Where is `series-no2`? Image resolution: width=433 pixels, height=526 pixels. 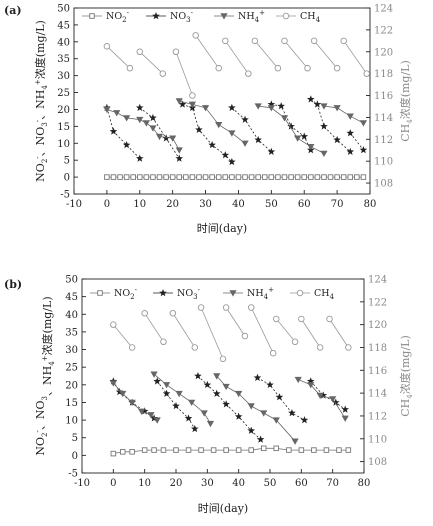 series-no2 is located at coordinates (231, 451).